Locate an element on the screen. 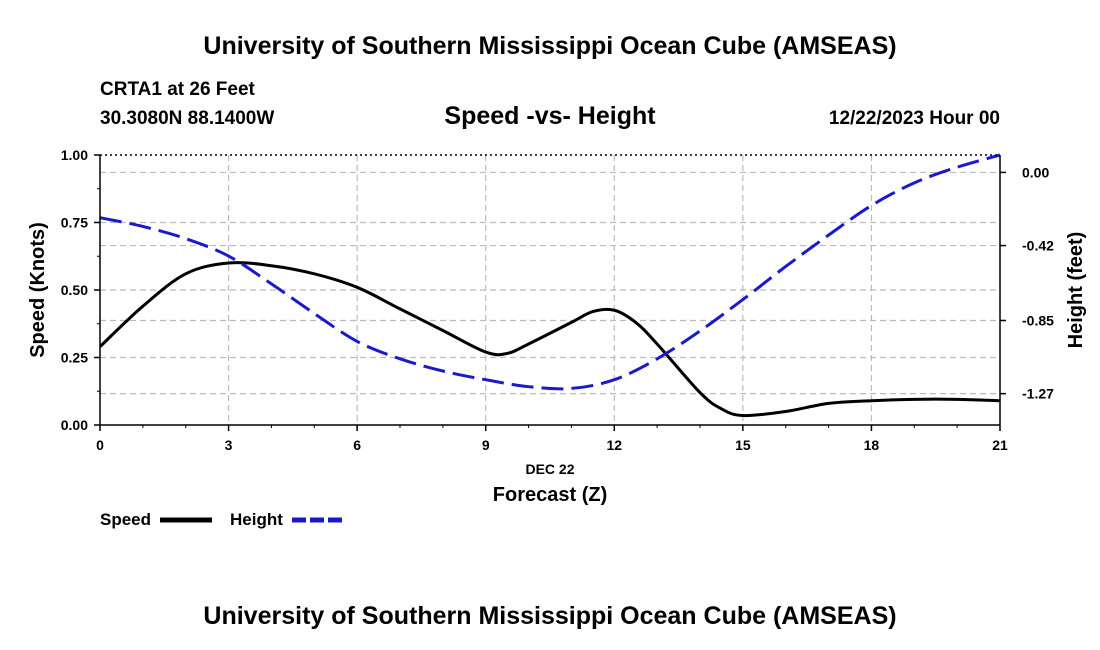  y-tick-label: 0.50 is located at coordinates (74, 290).